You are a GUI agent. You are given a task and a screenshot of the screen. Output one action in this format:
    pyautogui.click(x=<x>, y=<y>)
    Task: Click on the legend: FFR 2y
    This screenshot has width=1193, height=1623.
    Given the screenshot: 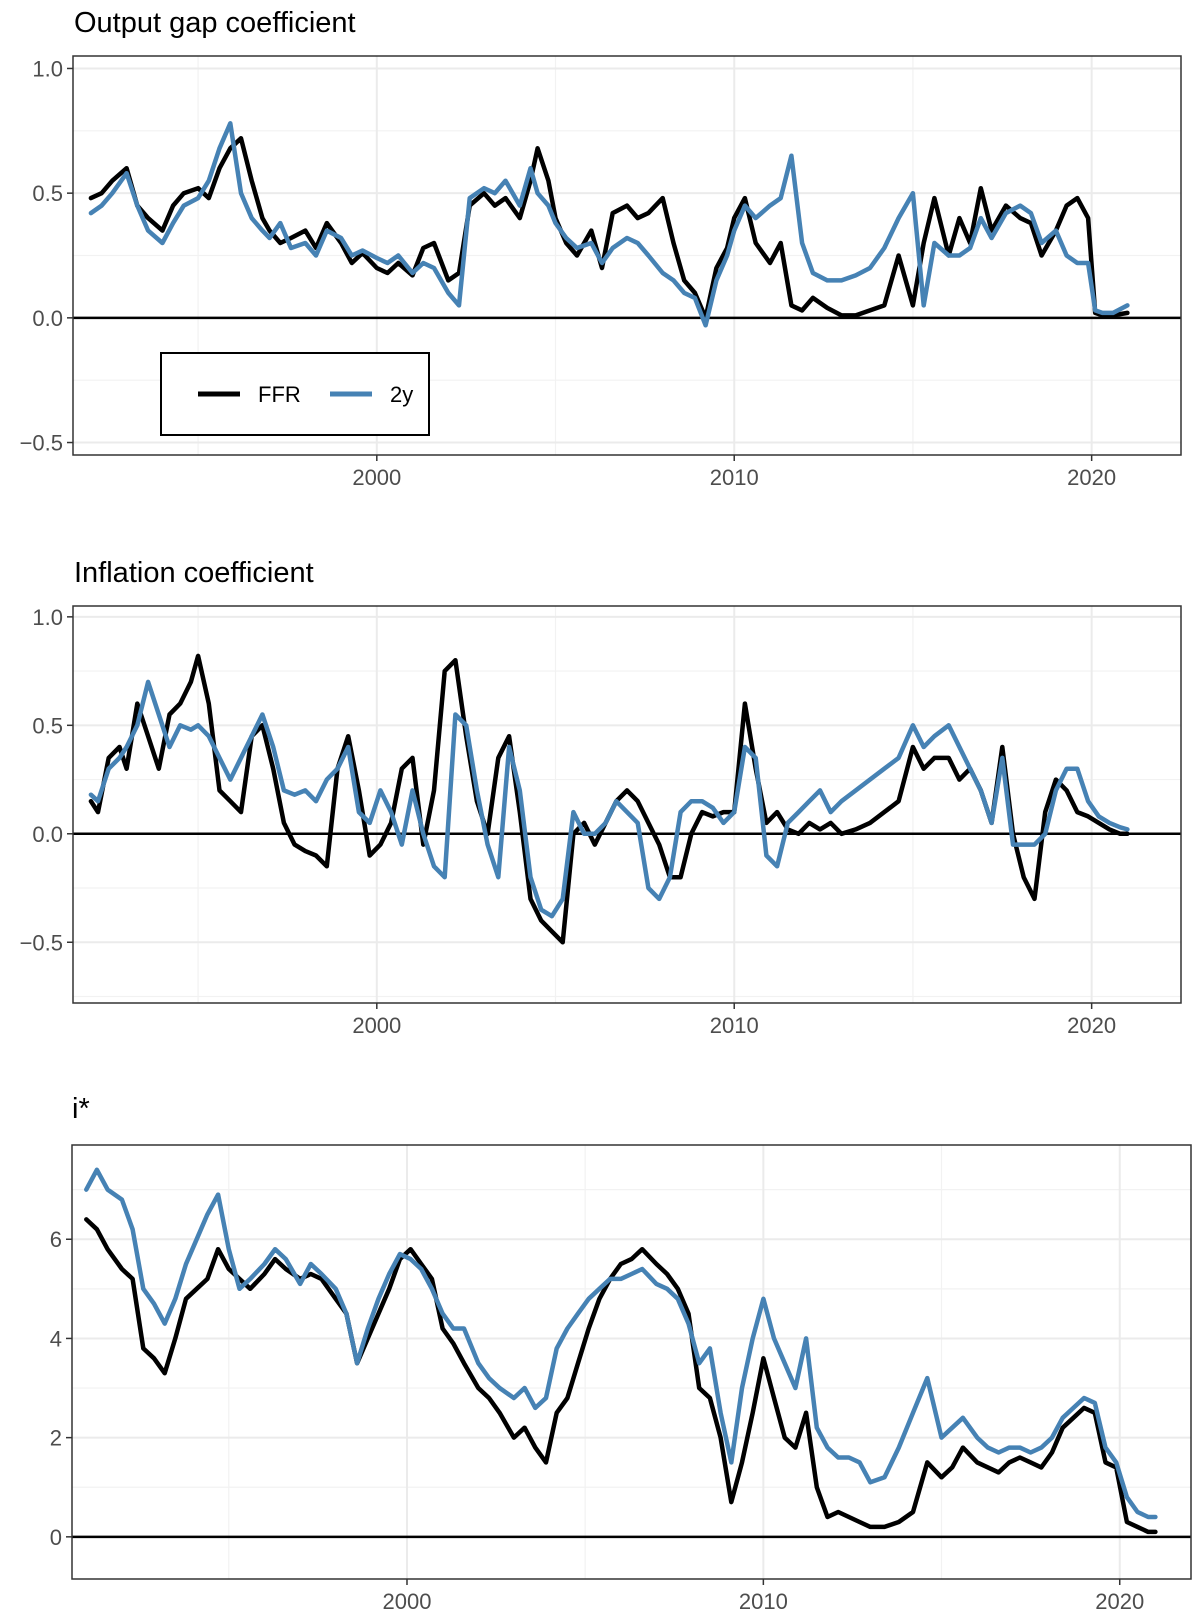 What is the action you would take?
    pyautogui.click(x=295, y=394)
    